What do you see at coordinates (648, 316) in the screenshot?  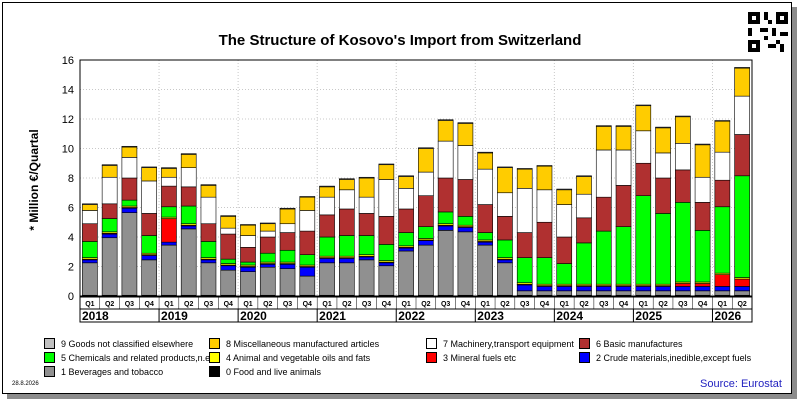 I see `year-label: 2025` at bounding box center [648, 316].